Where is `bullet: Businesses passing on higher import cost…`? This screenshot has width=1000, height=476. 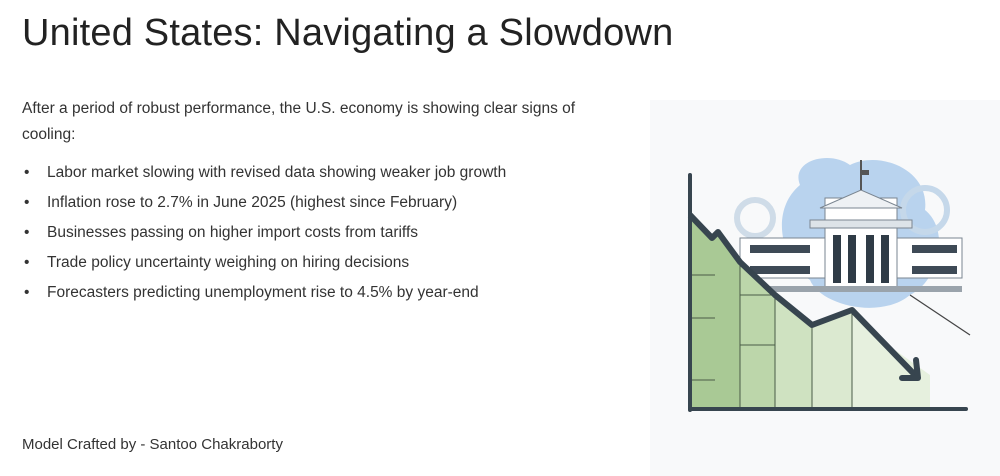
bullet: Businesses passing on higher import cost… is located at coordinates (264, 233).